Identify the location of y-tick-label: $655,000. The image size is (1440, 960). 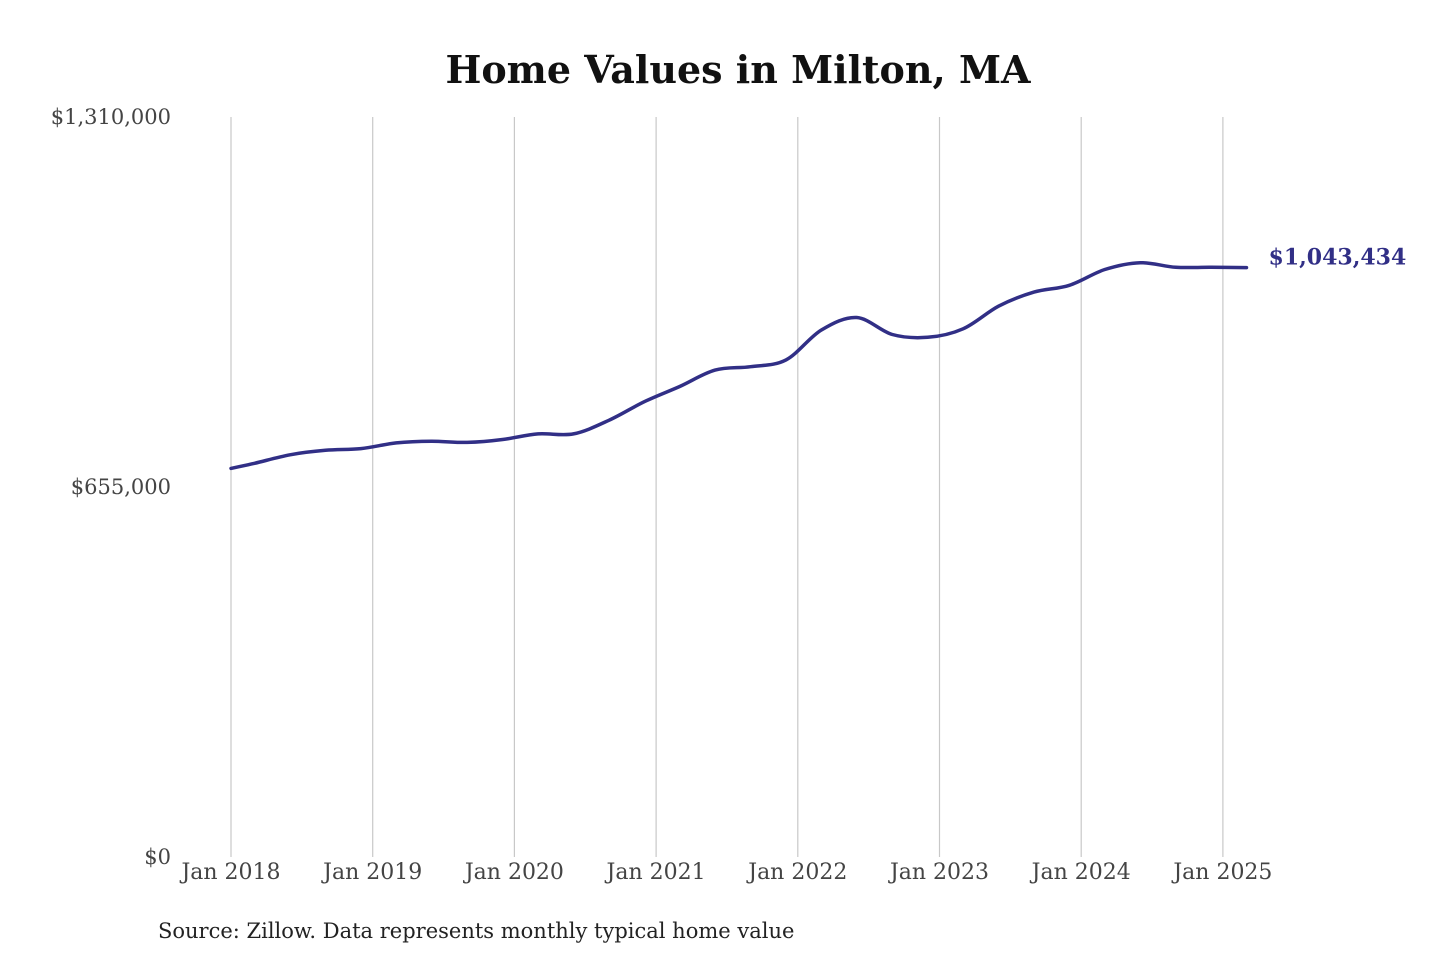
(121, 487).